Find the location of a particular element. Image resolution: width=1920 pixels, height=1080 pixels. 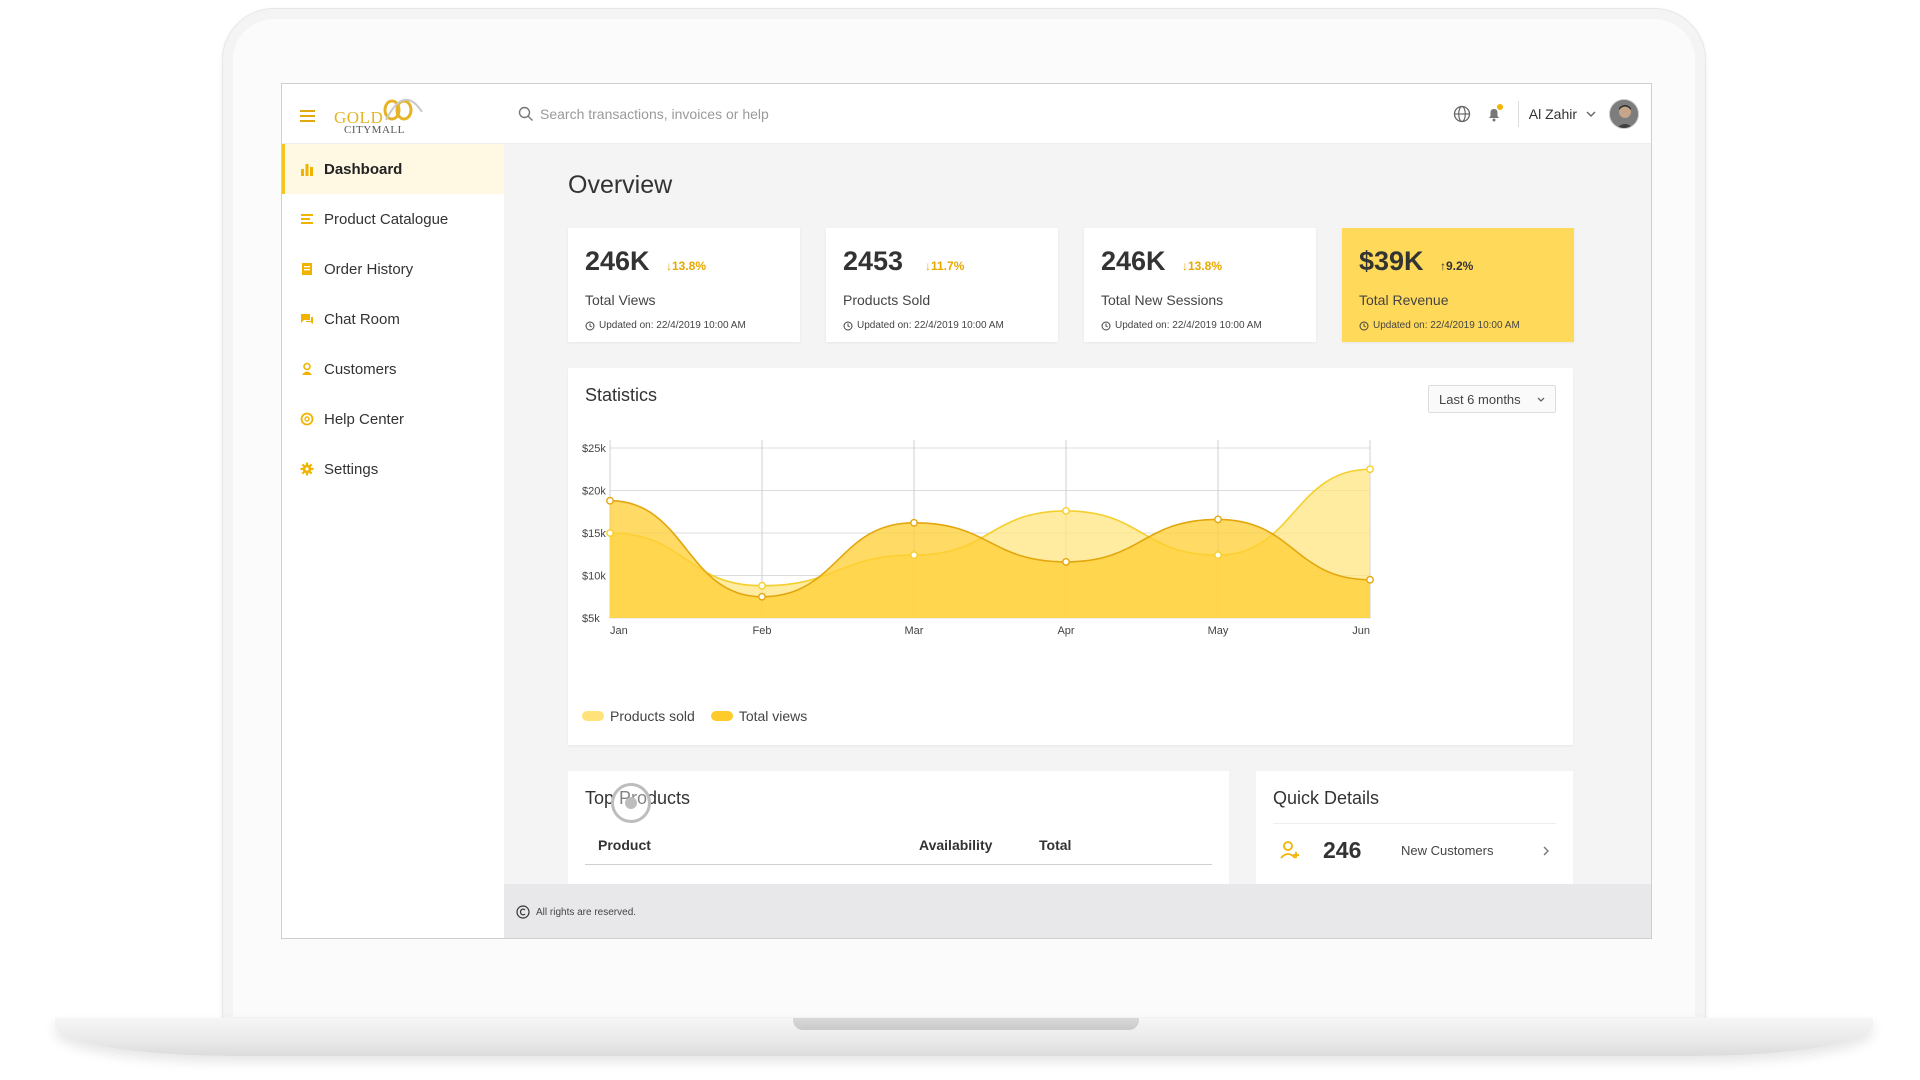

statistics-title: Statistics is located at coordinates (621, 395).